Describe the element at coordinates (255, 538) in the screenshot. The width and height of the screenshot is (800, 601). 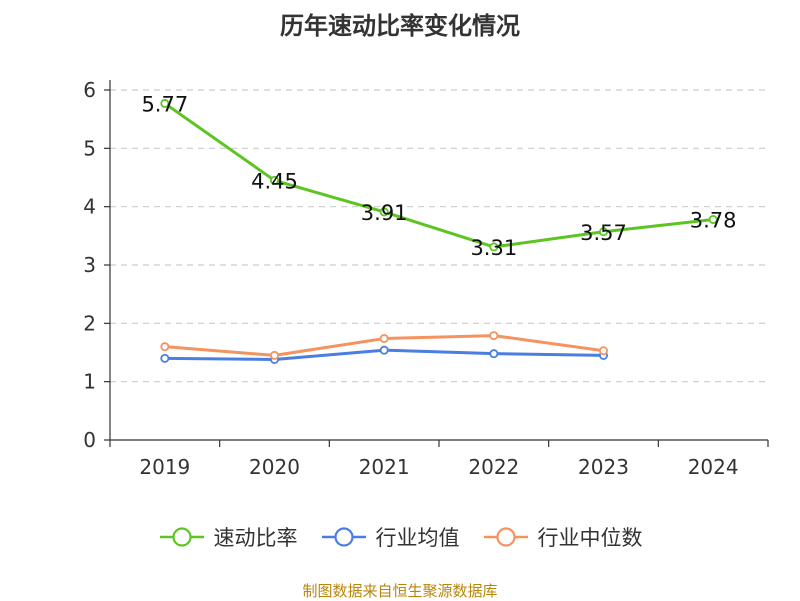
I see `legend-label: 速动比率` at that location.